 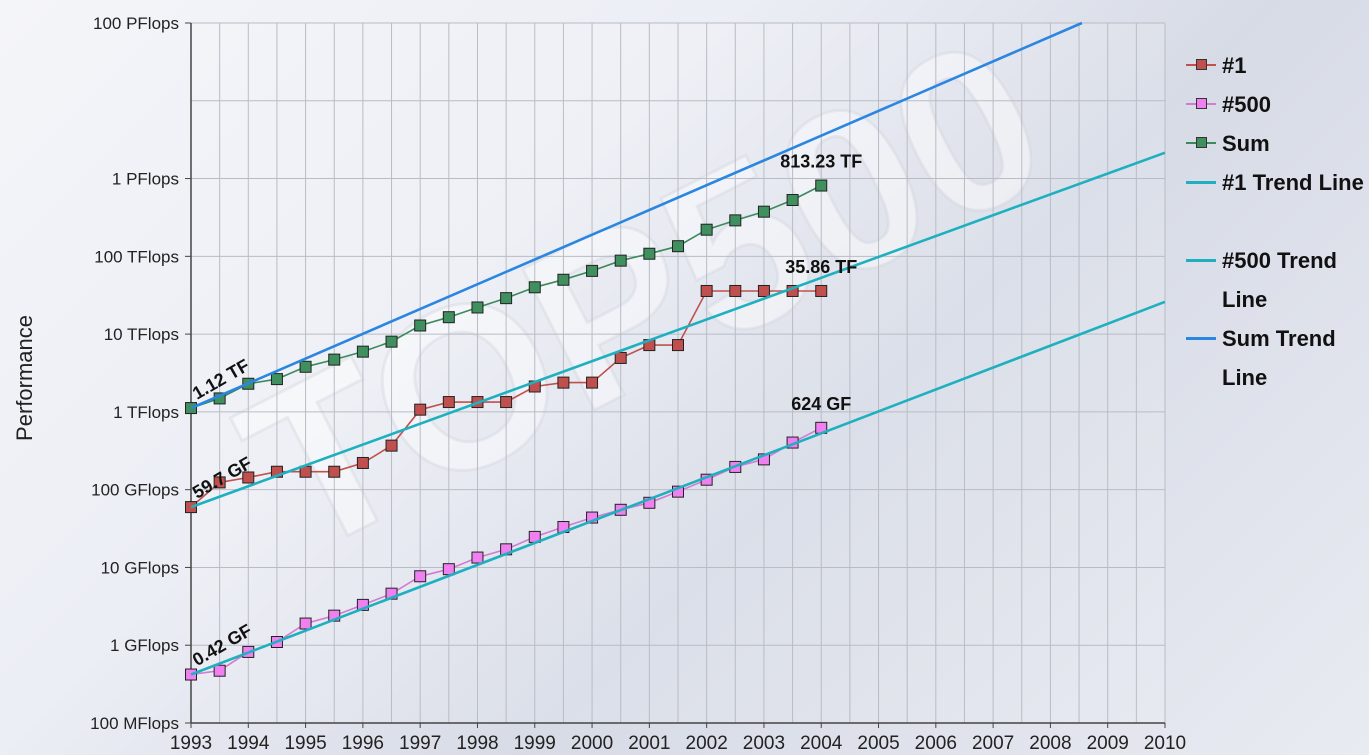 I want to click on x-tick-label: 2005, so click(x=878, y=743).